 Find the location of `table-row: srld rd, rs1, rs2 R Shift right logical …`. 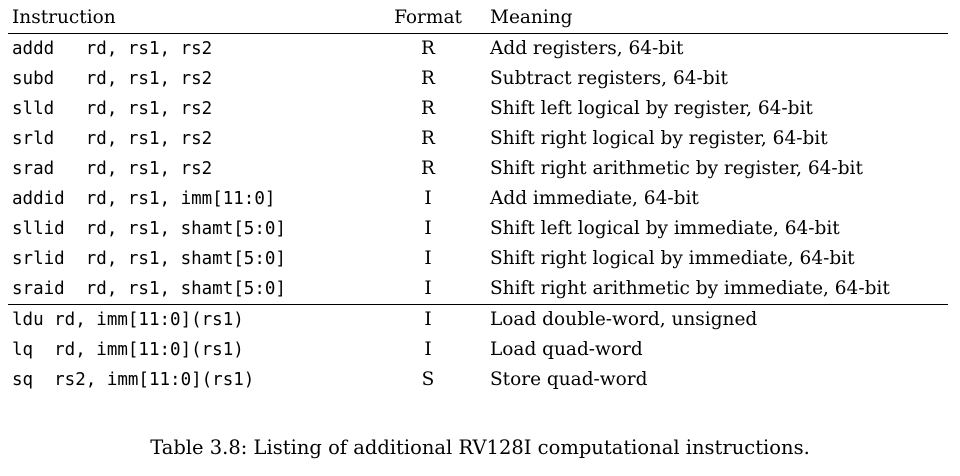

table-row: srld rd, rs1, rs2 R Shift right logical … is located at coordinates (478, 139).